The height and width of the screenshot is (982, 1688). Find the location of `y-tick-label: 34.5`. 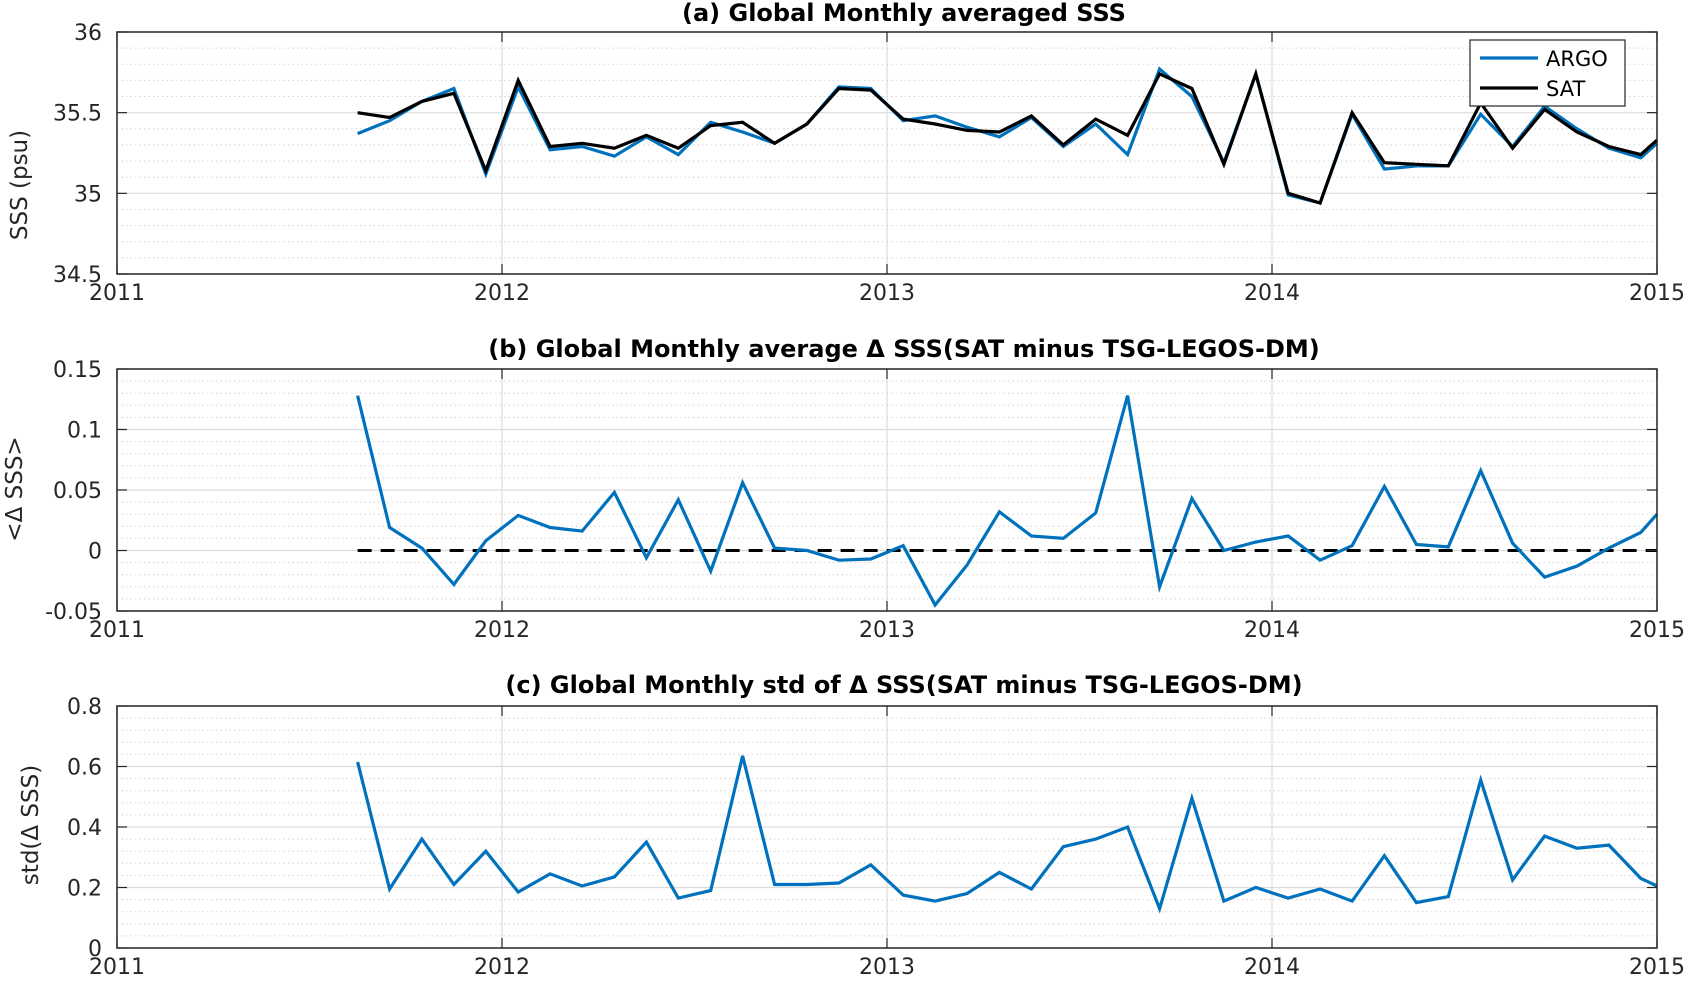

y-tick-label: 34.5 is located at coordinates (77, 275).